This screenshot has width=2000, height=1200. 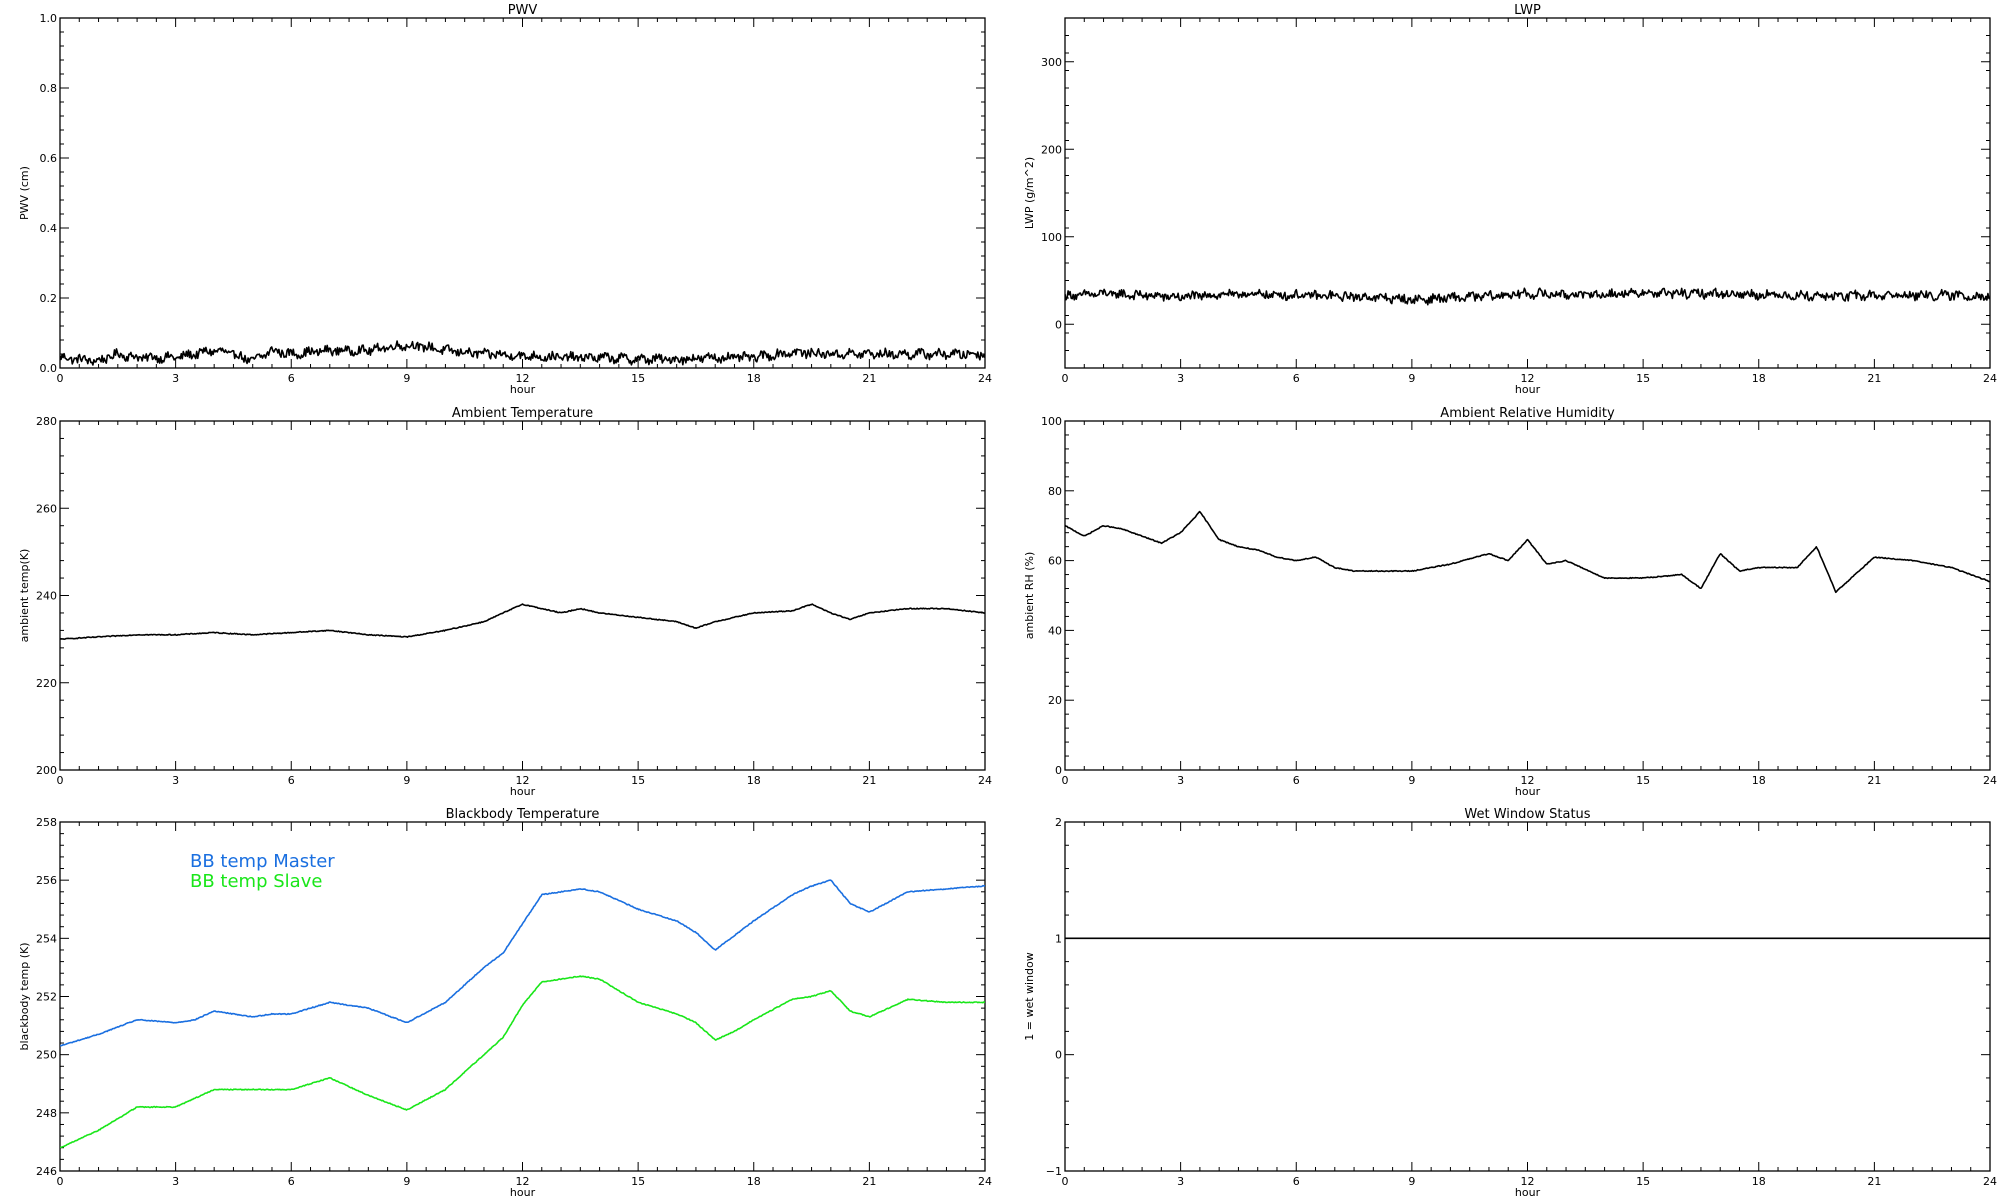 I want to click on ambient-humidity-y-tick-label: 60, so click(x=1055, y=561).